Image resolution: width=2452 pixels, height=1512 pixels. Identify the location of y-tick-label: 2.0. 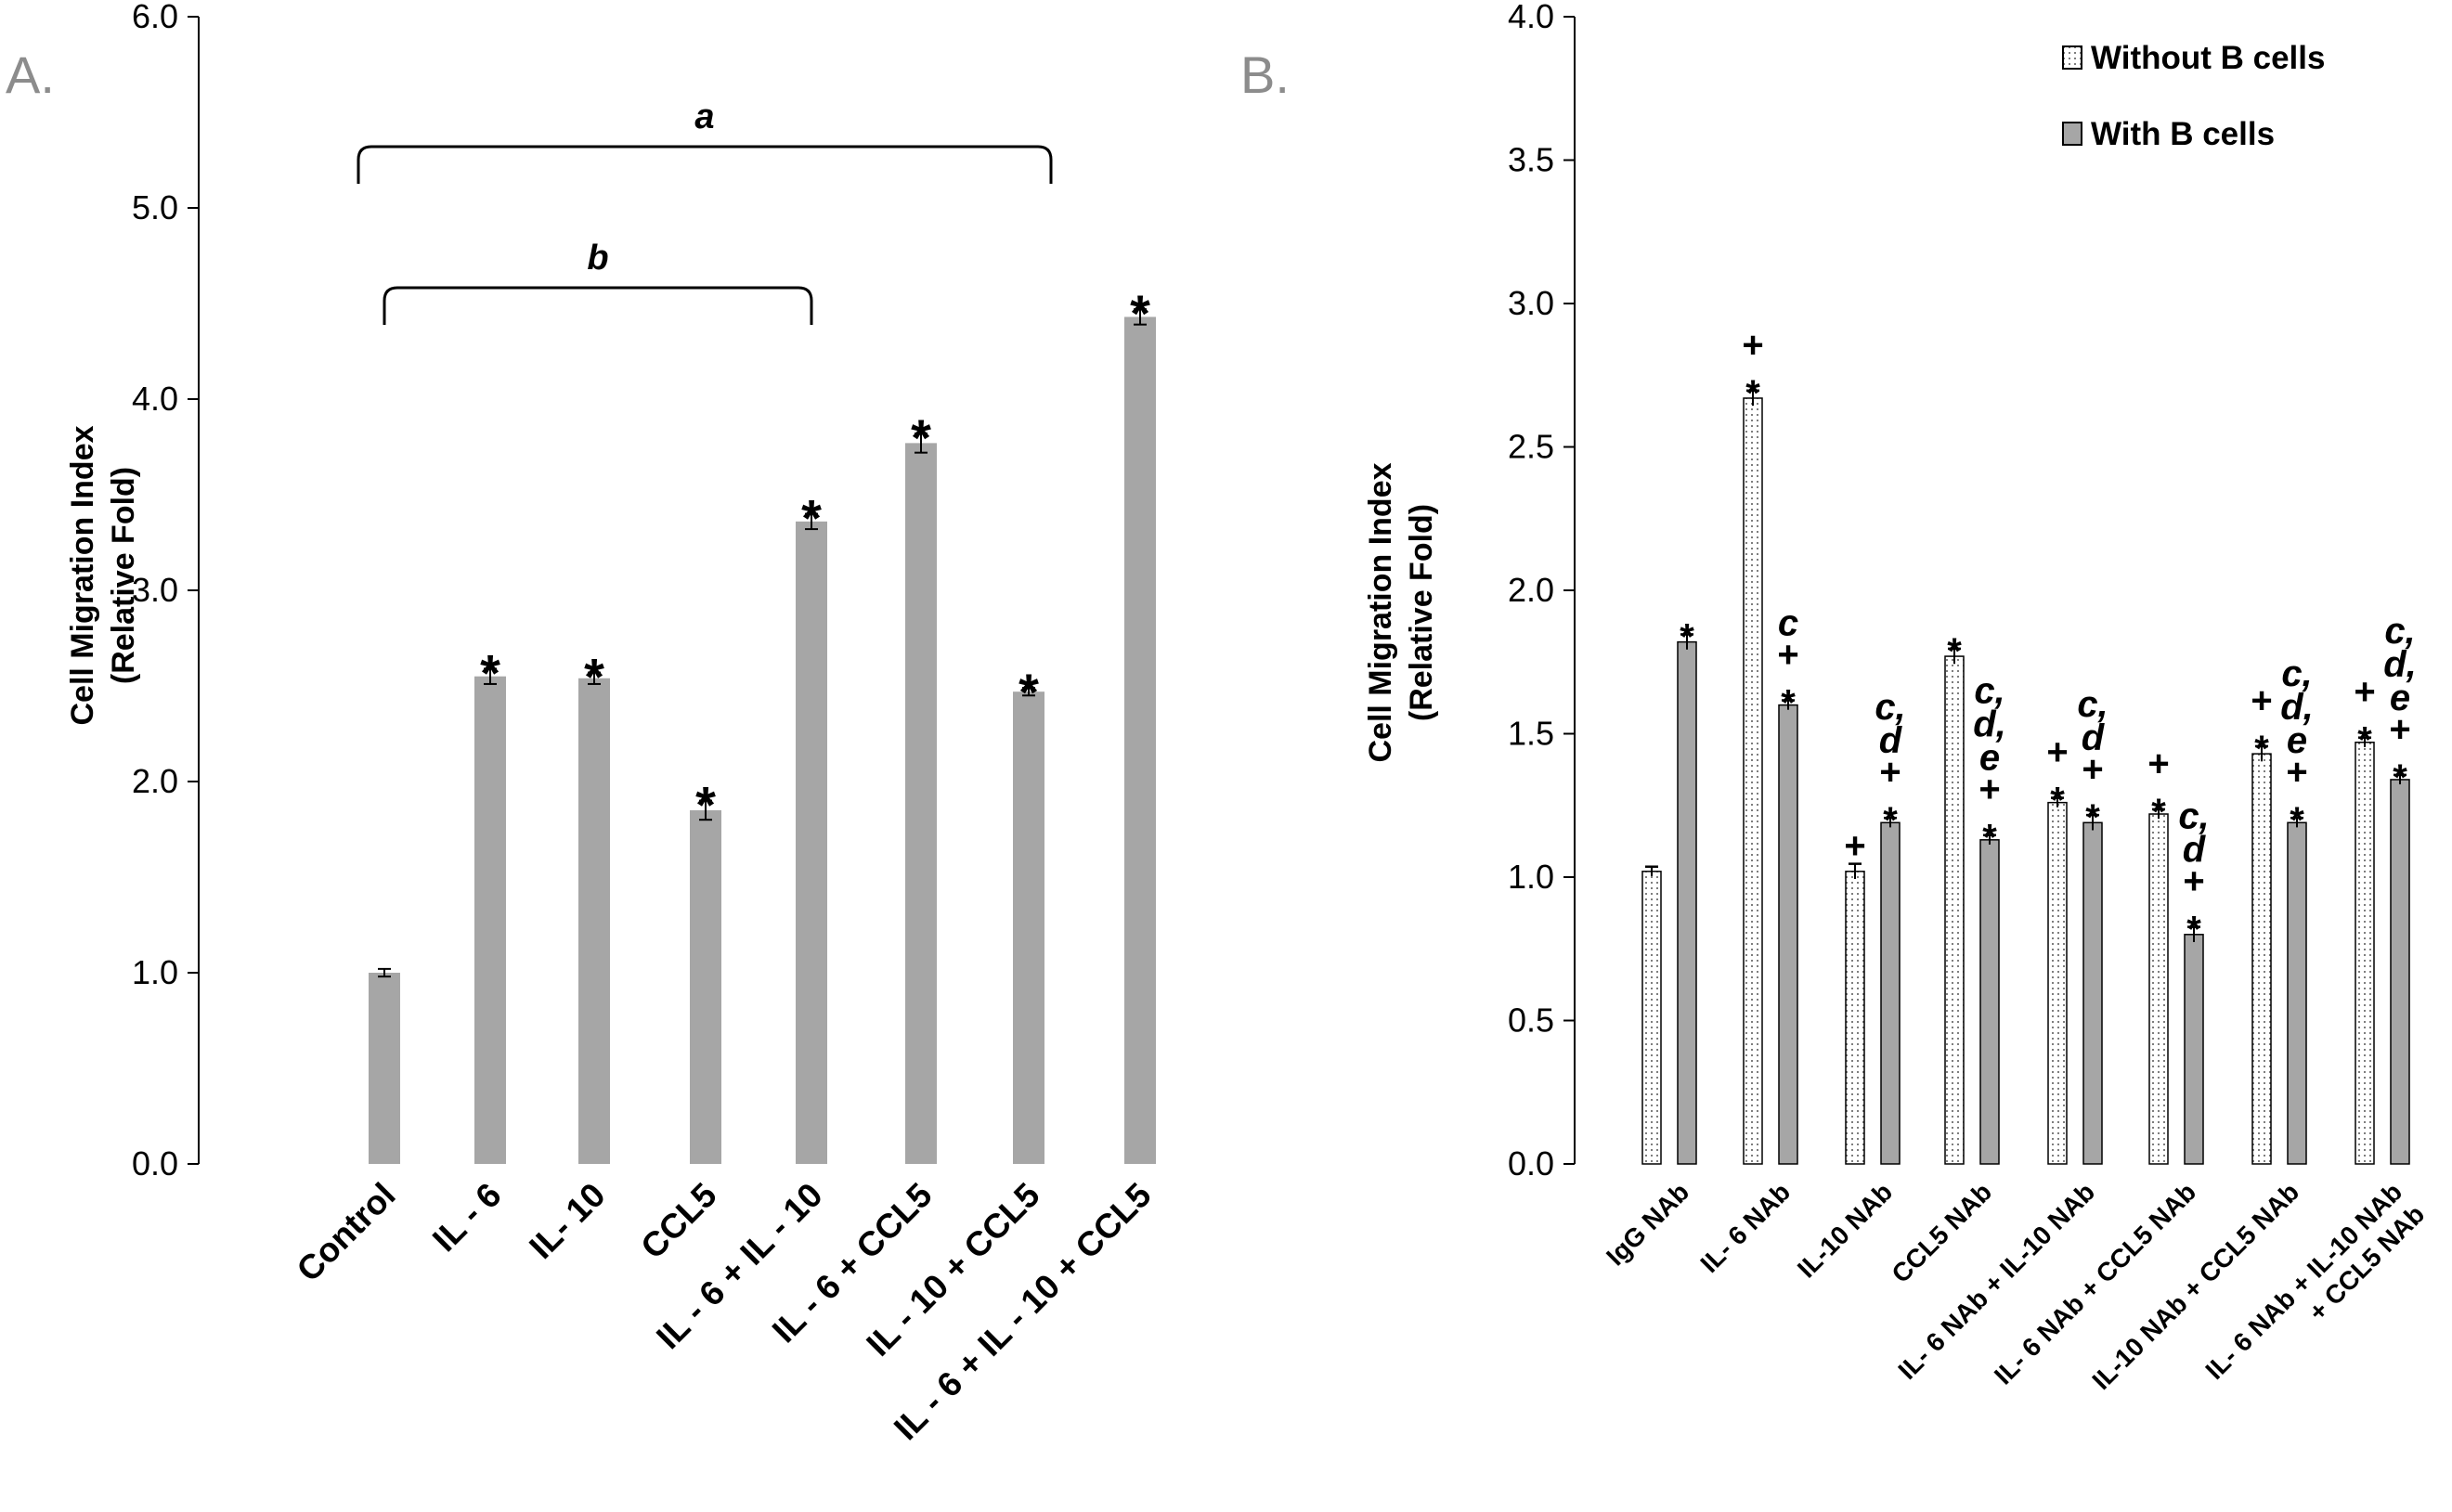
(1531, 590).